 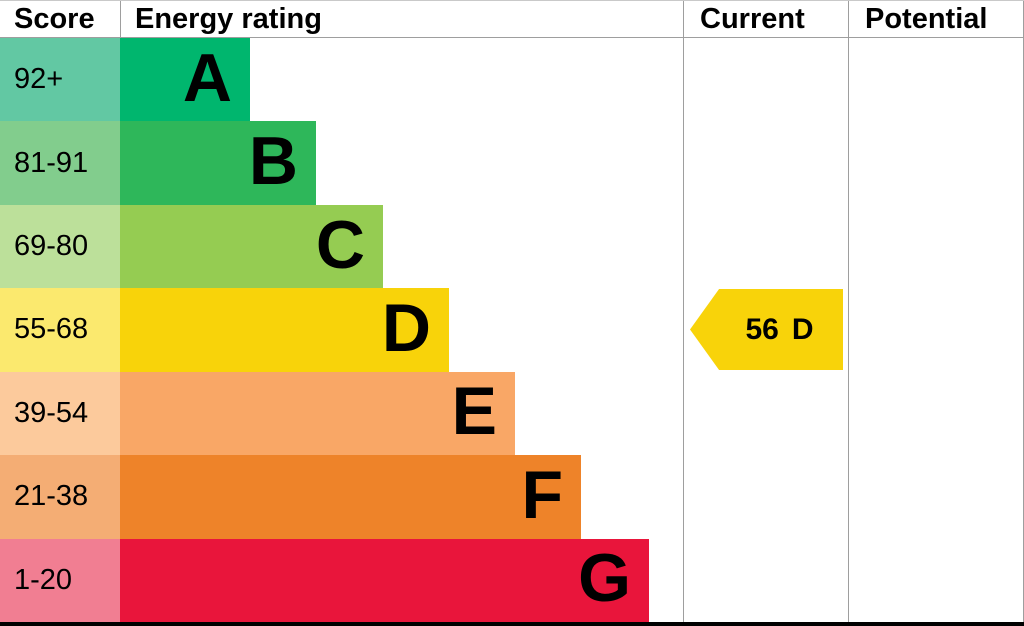 What do you see at coordinates (512, 19) in the screenshot?
I see `chart-header: Score Energy rating Current Potential` at bounding box center [512, 19].